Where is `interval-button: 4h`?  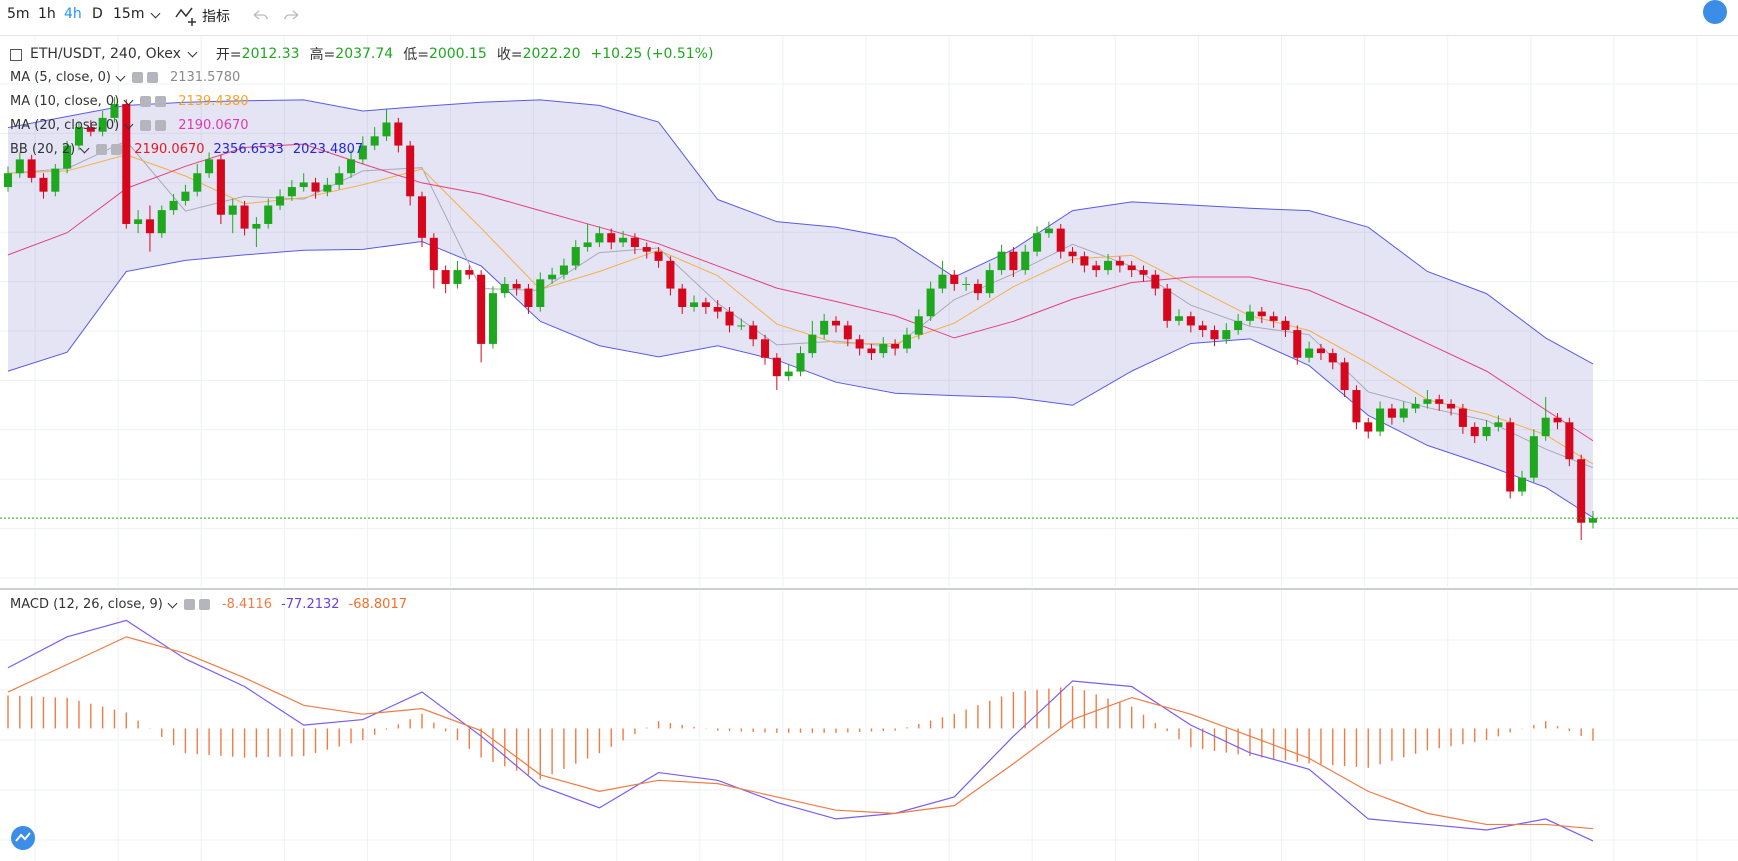 interval-button: 4h is located at coordinates (73, 14).